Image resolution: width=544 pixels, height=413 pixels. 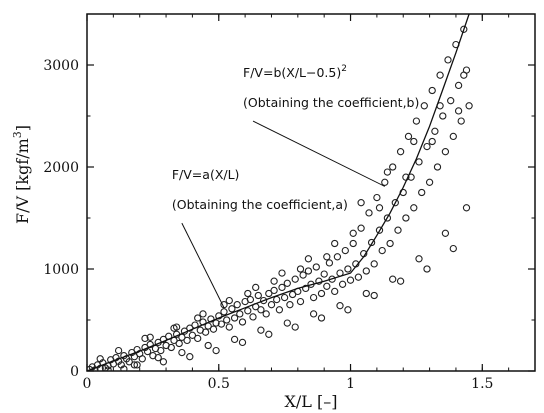 I want to click on annotation-formula: F/V=a(X/L), so click(x=206, y=174).